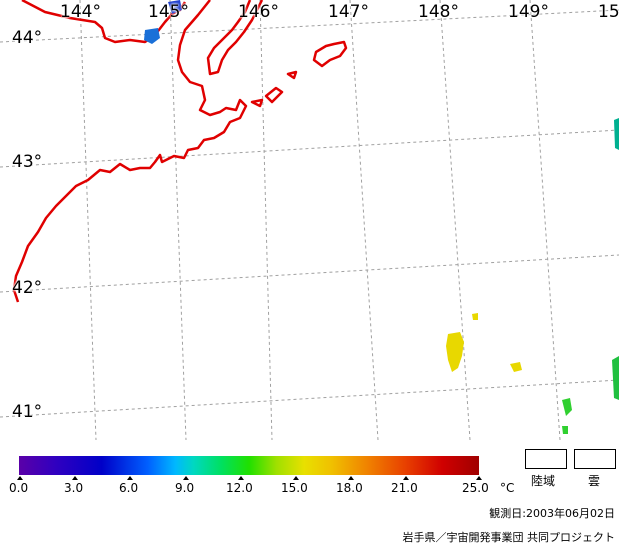 This screenshot has width=619, height=546. What do you see at coordinates (615, 378) in the screenshot?
I see `sst-patch-green-edge` at bounding box center [615, 378].